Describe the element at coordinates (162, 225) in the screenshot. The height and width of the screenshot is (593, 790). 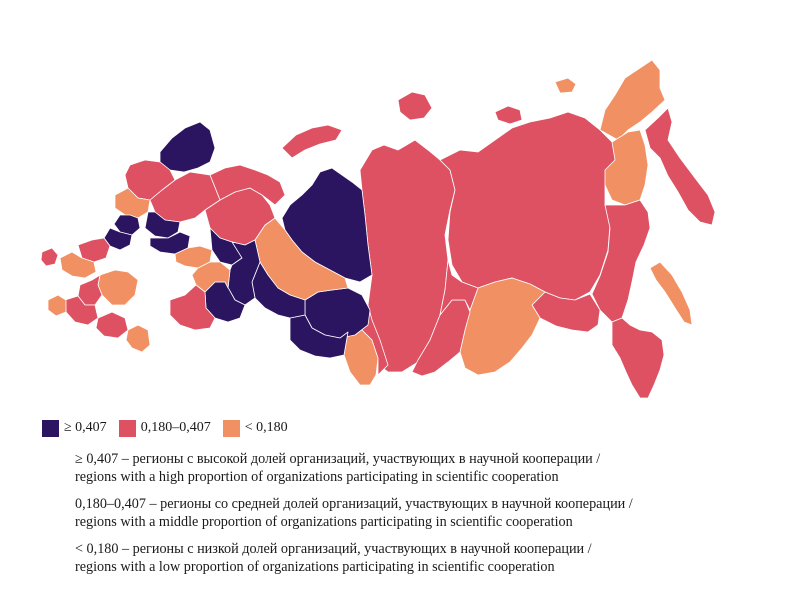
I see `region-vologda` at that location.